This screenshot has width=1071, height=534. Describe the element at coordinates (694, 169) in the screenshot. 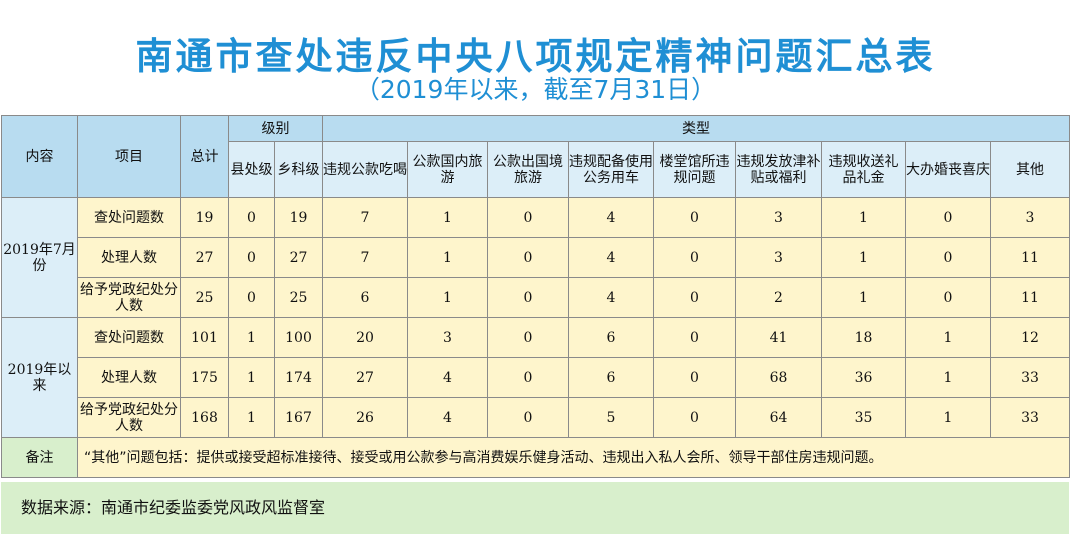

I see `header-type-buildings: 楼堂馆所违规问题` at that location.